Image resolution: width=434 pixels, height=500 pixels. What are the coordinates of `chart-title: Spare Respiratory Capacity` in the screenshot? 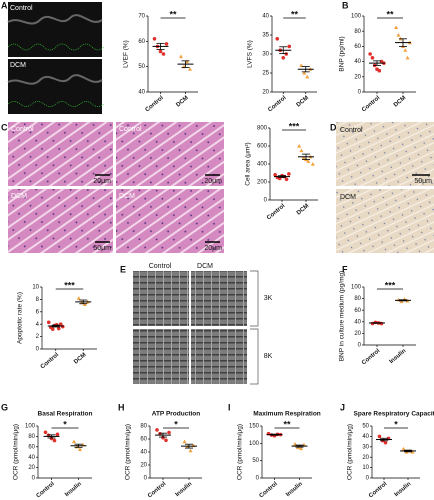 It's located at (394, 414).